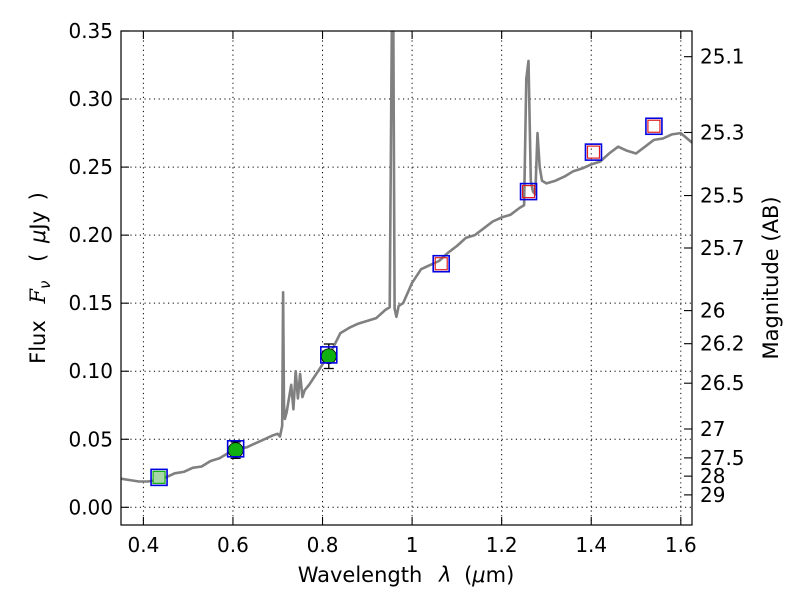  I want to click on x-tick-label: 1.6, so click(681, 545).